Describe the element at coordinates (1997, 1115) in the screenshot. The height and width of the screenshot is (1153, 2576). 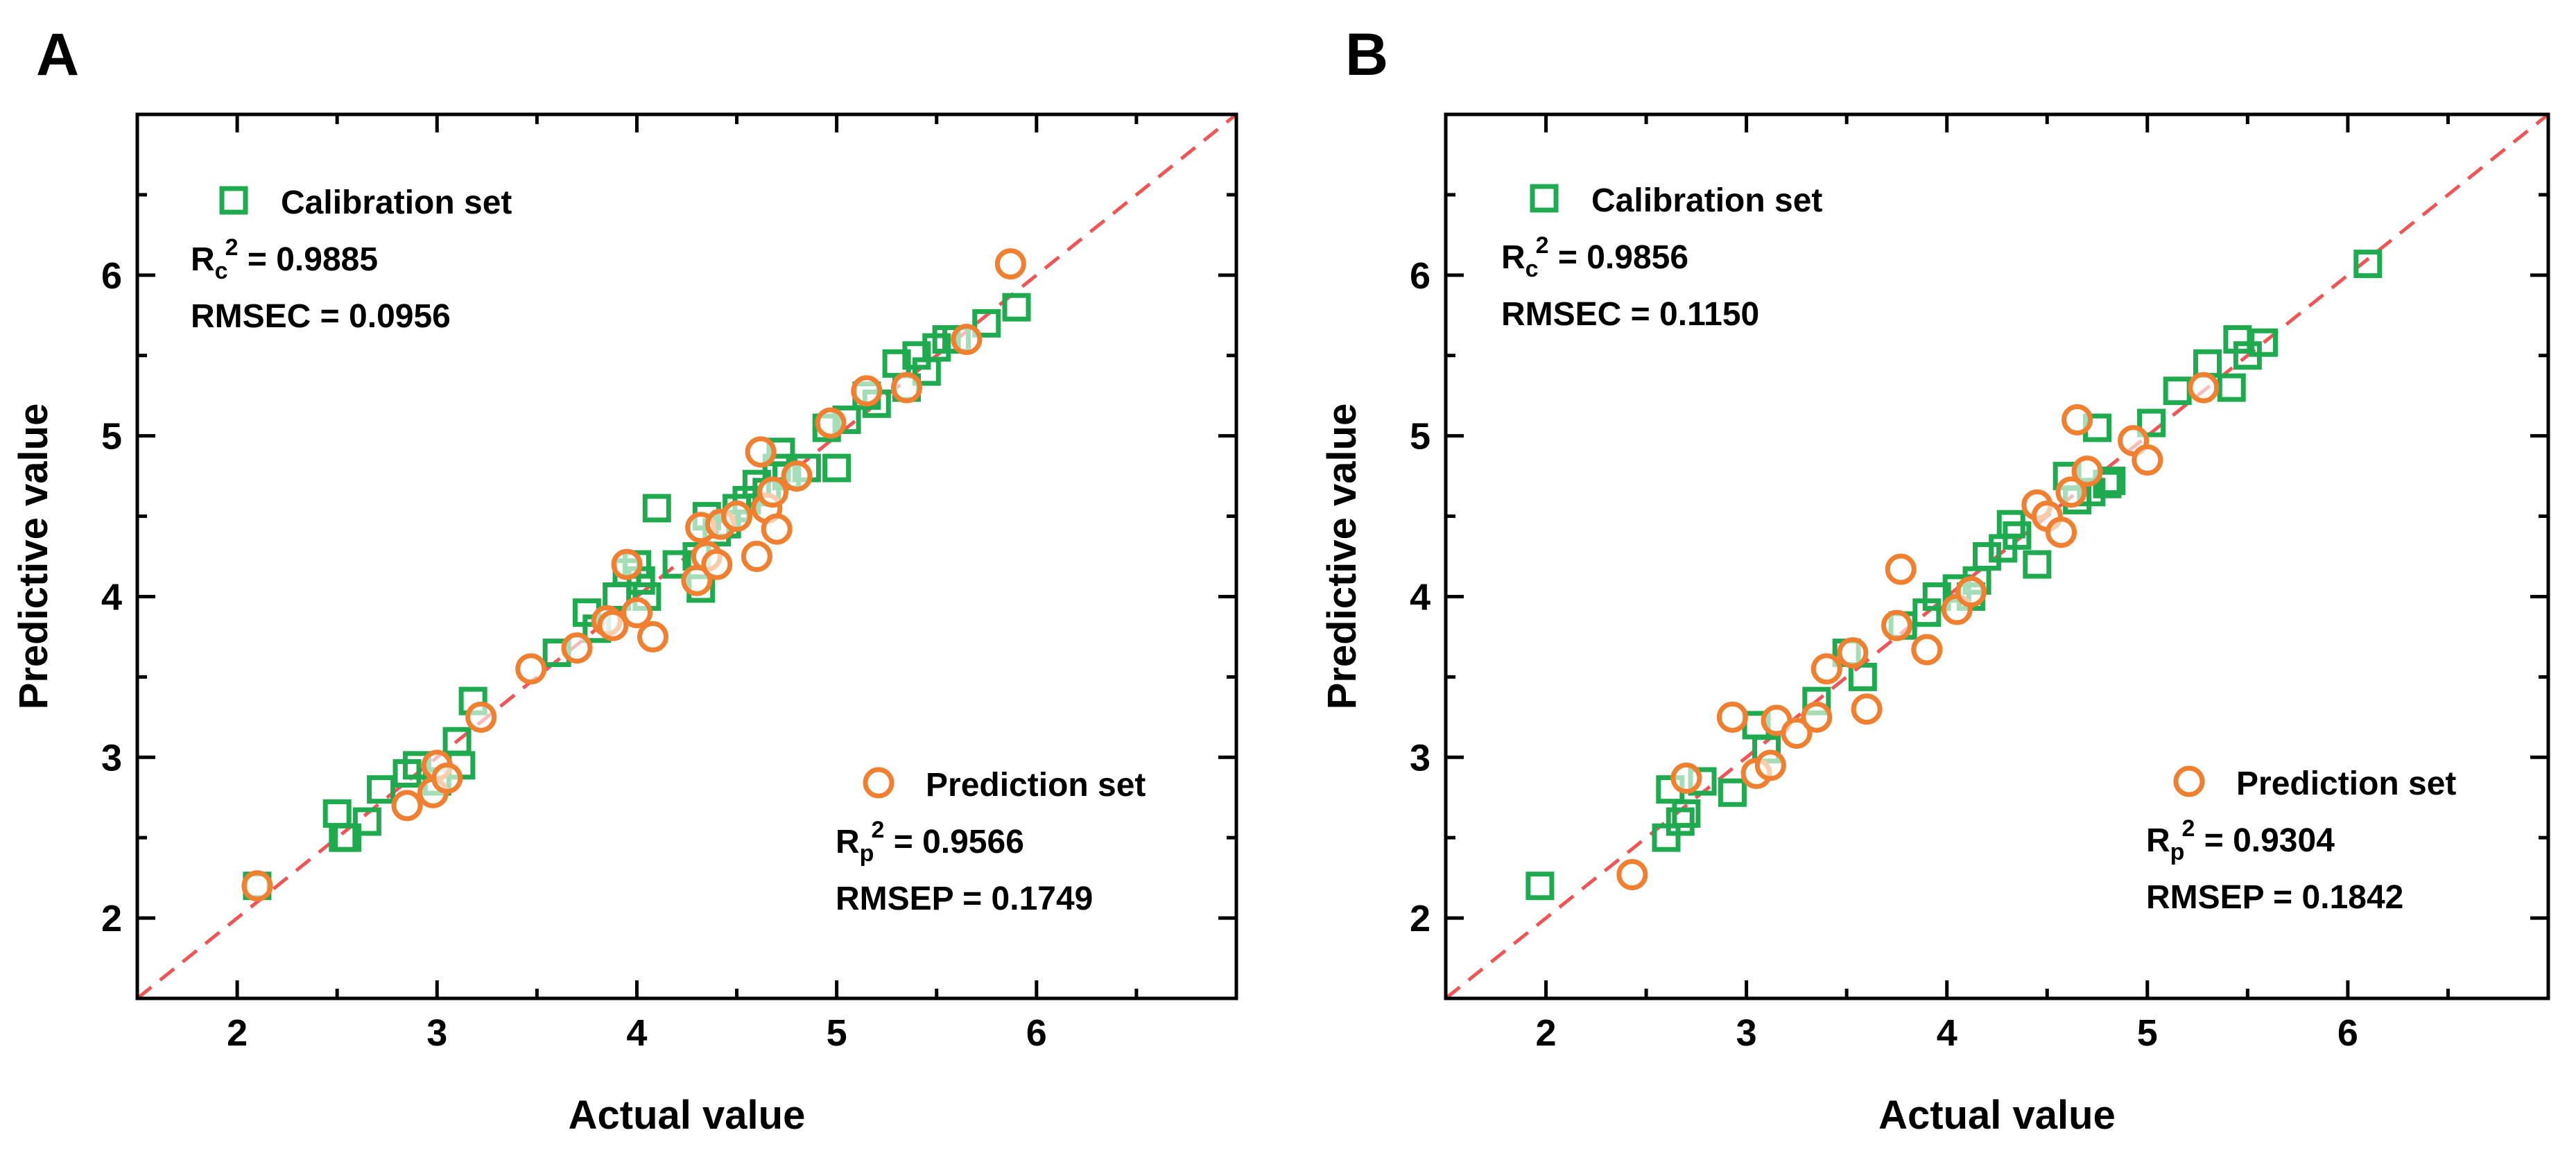
I see `x-axis-title-b: Actual value` at that location.